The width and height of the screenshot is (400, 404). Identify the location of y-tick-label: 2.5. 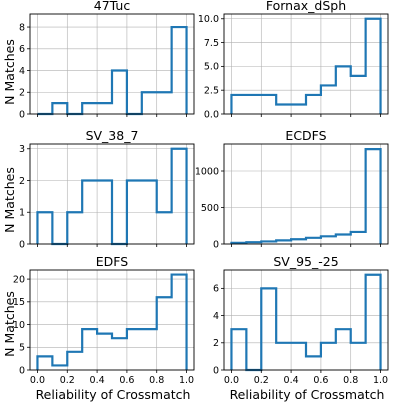
(211, 90).